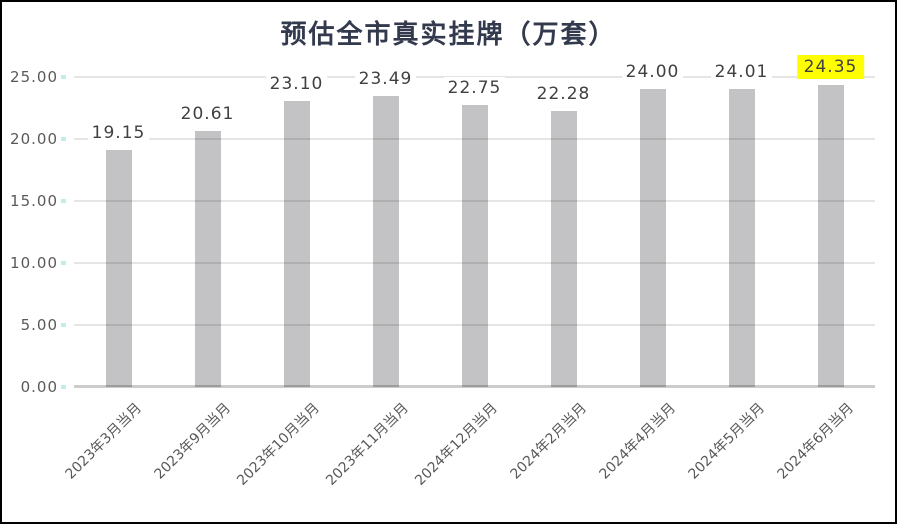  I want to click on bar-value-label: 20.61, so click(207, 114).